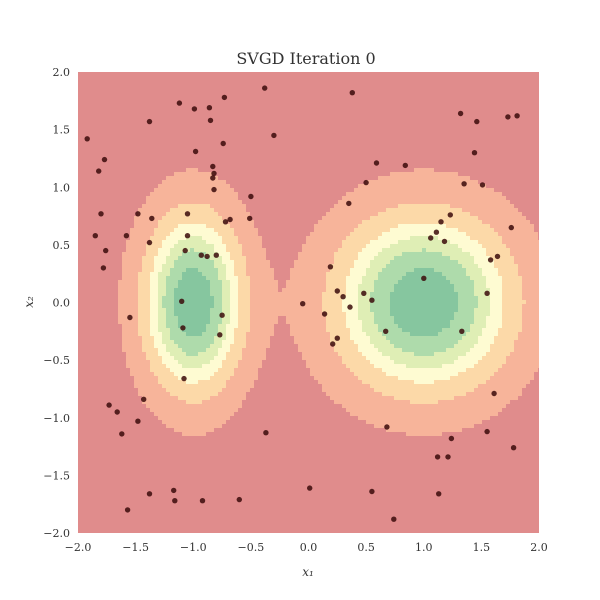 The height and width of the screenshot is (600, 600). I want to click on y-tick-label: 0.5, so click(62, 245).